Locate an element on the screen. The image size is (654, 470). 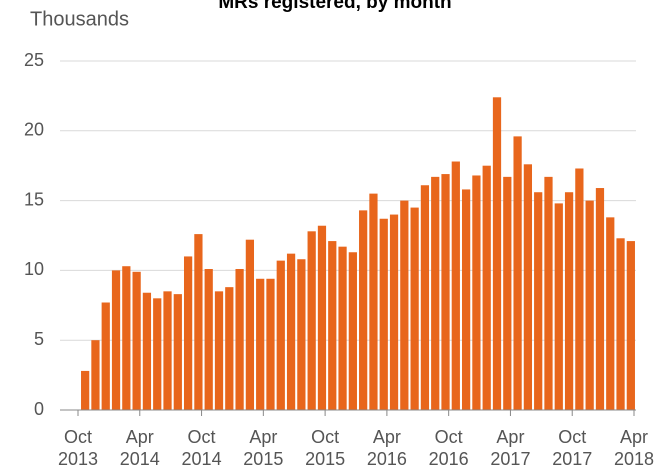
y-tick-label: 15 is located at coordinates (34, 199).